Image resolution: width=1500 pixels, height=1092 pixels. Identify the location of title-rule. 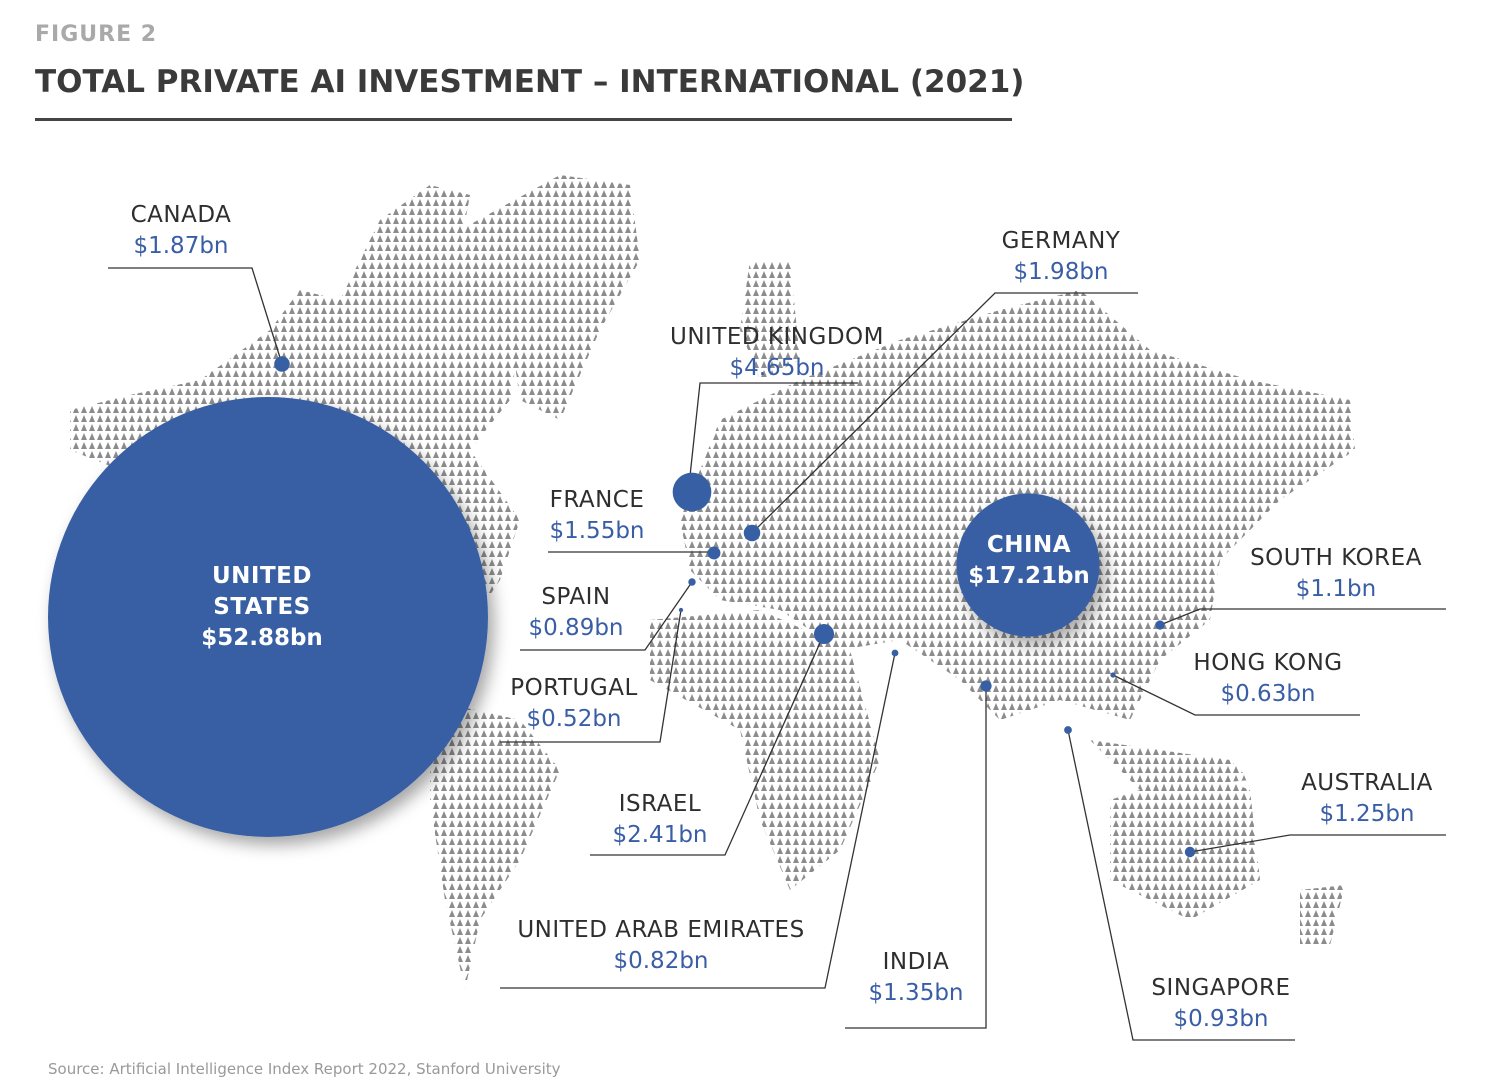
(523, 119).